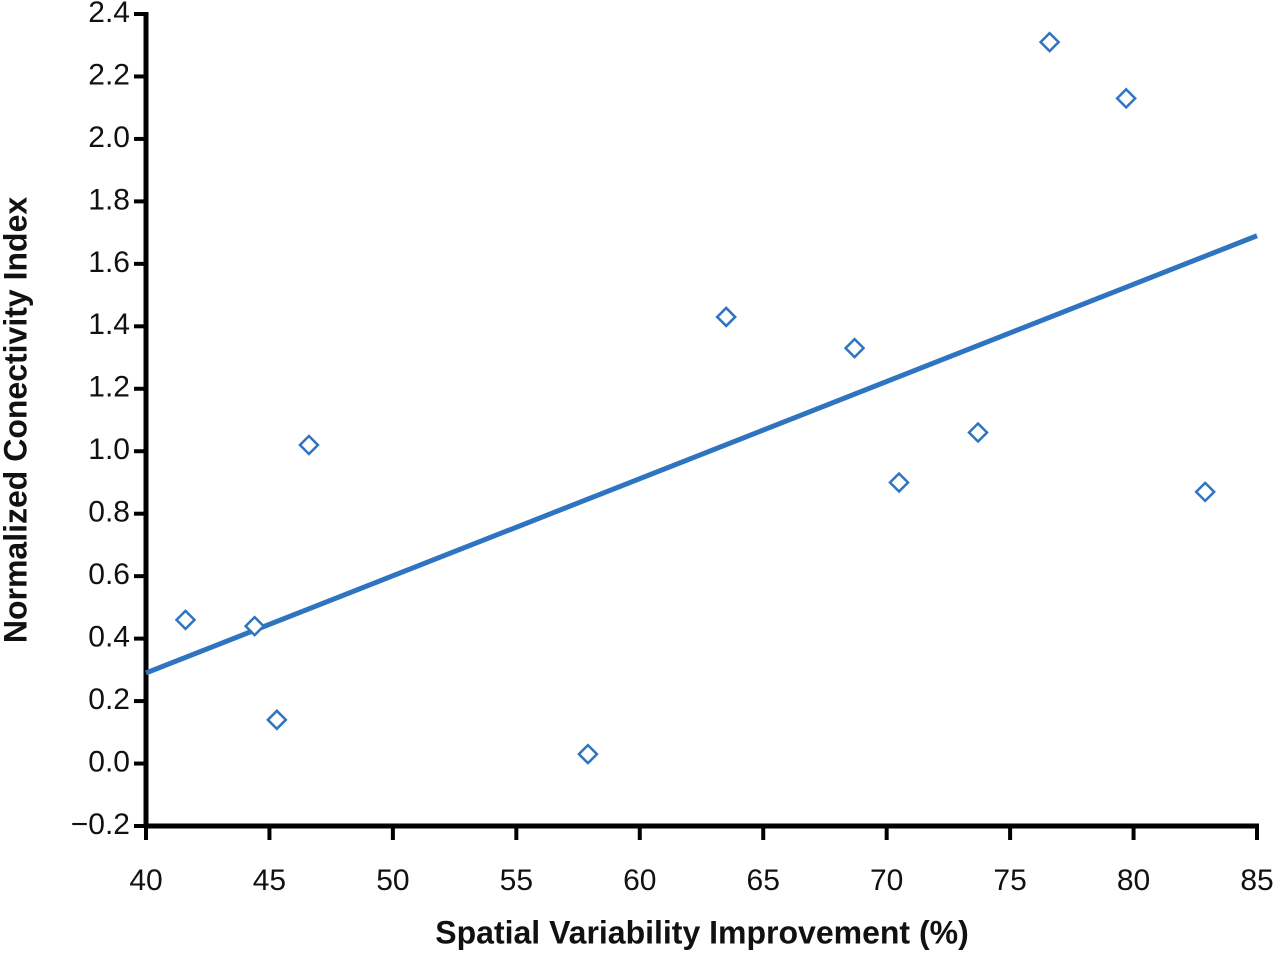 Image resolution: width=1280 pixels, height=956 pixels. What do you see at coordinates (145, 880) in the screenshot?
I see `x-tick-label: 40` at bounding box center [145, 880].